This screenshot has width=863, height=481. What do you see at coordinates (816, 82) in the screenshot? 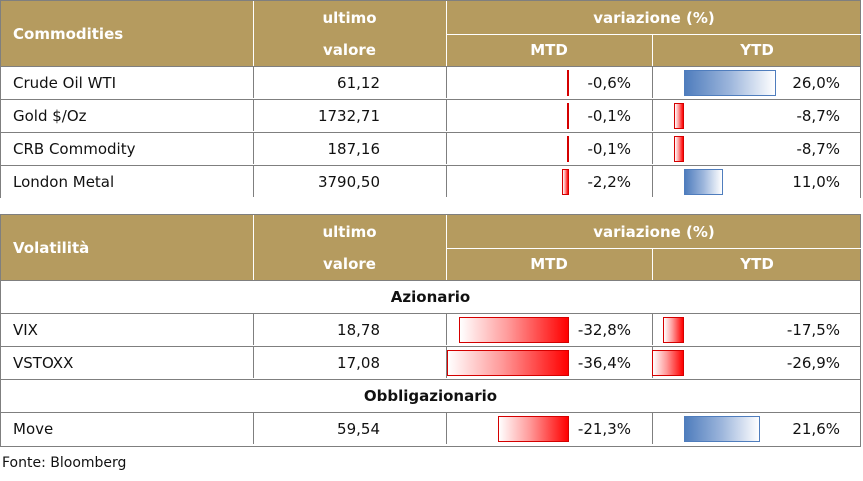
I see `ytd-change: 26,0%` at bounding box center [816, 82].